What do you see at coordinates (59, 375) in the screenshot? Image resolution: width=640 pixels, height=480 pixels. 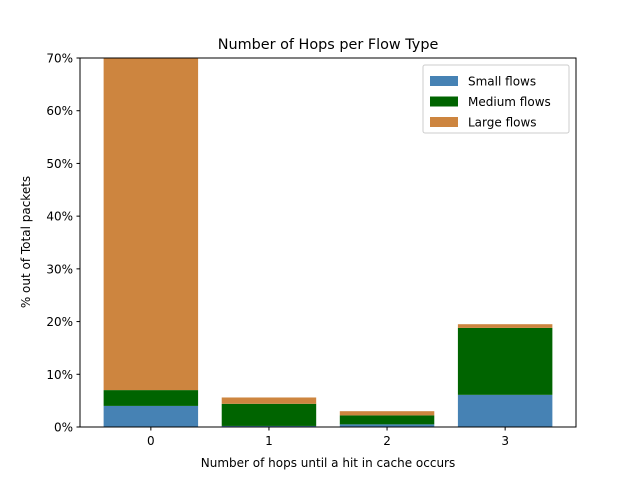 I see `y-tick-label: 10%` at bounding box center [59, 375].